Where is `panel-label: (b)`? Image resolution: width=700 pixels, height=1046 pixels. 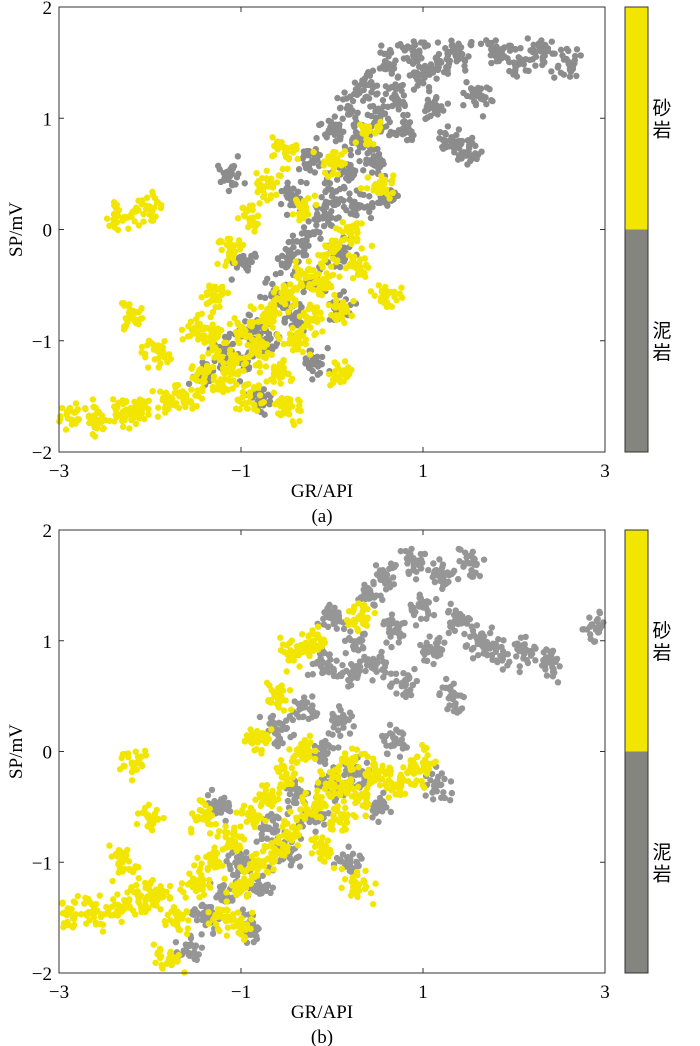
panel-label: (b) is located at coordinates (322, 1036).